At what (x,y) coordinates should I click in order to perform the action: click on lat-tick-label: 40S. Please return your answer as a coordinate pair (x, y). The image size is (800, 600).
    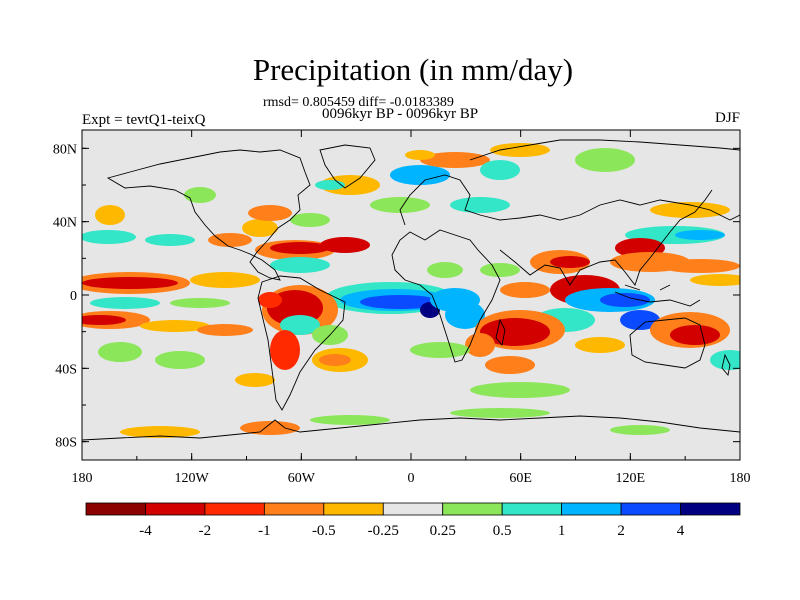
    Looking at the image, I should click on (66, 369).